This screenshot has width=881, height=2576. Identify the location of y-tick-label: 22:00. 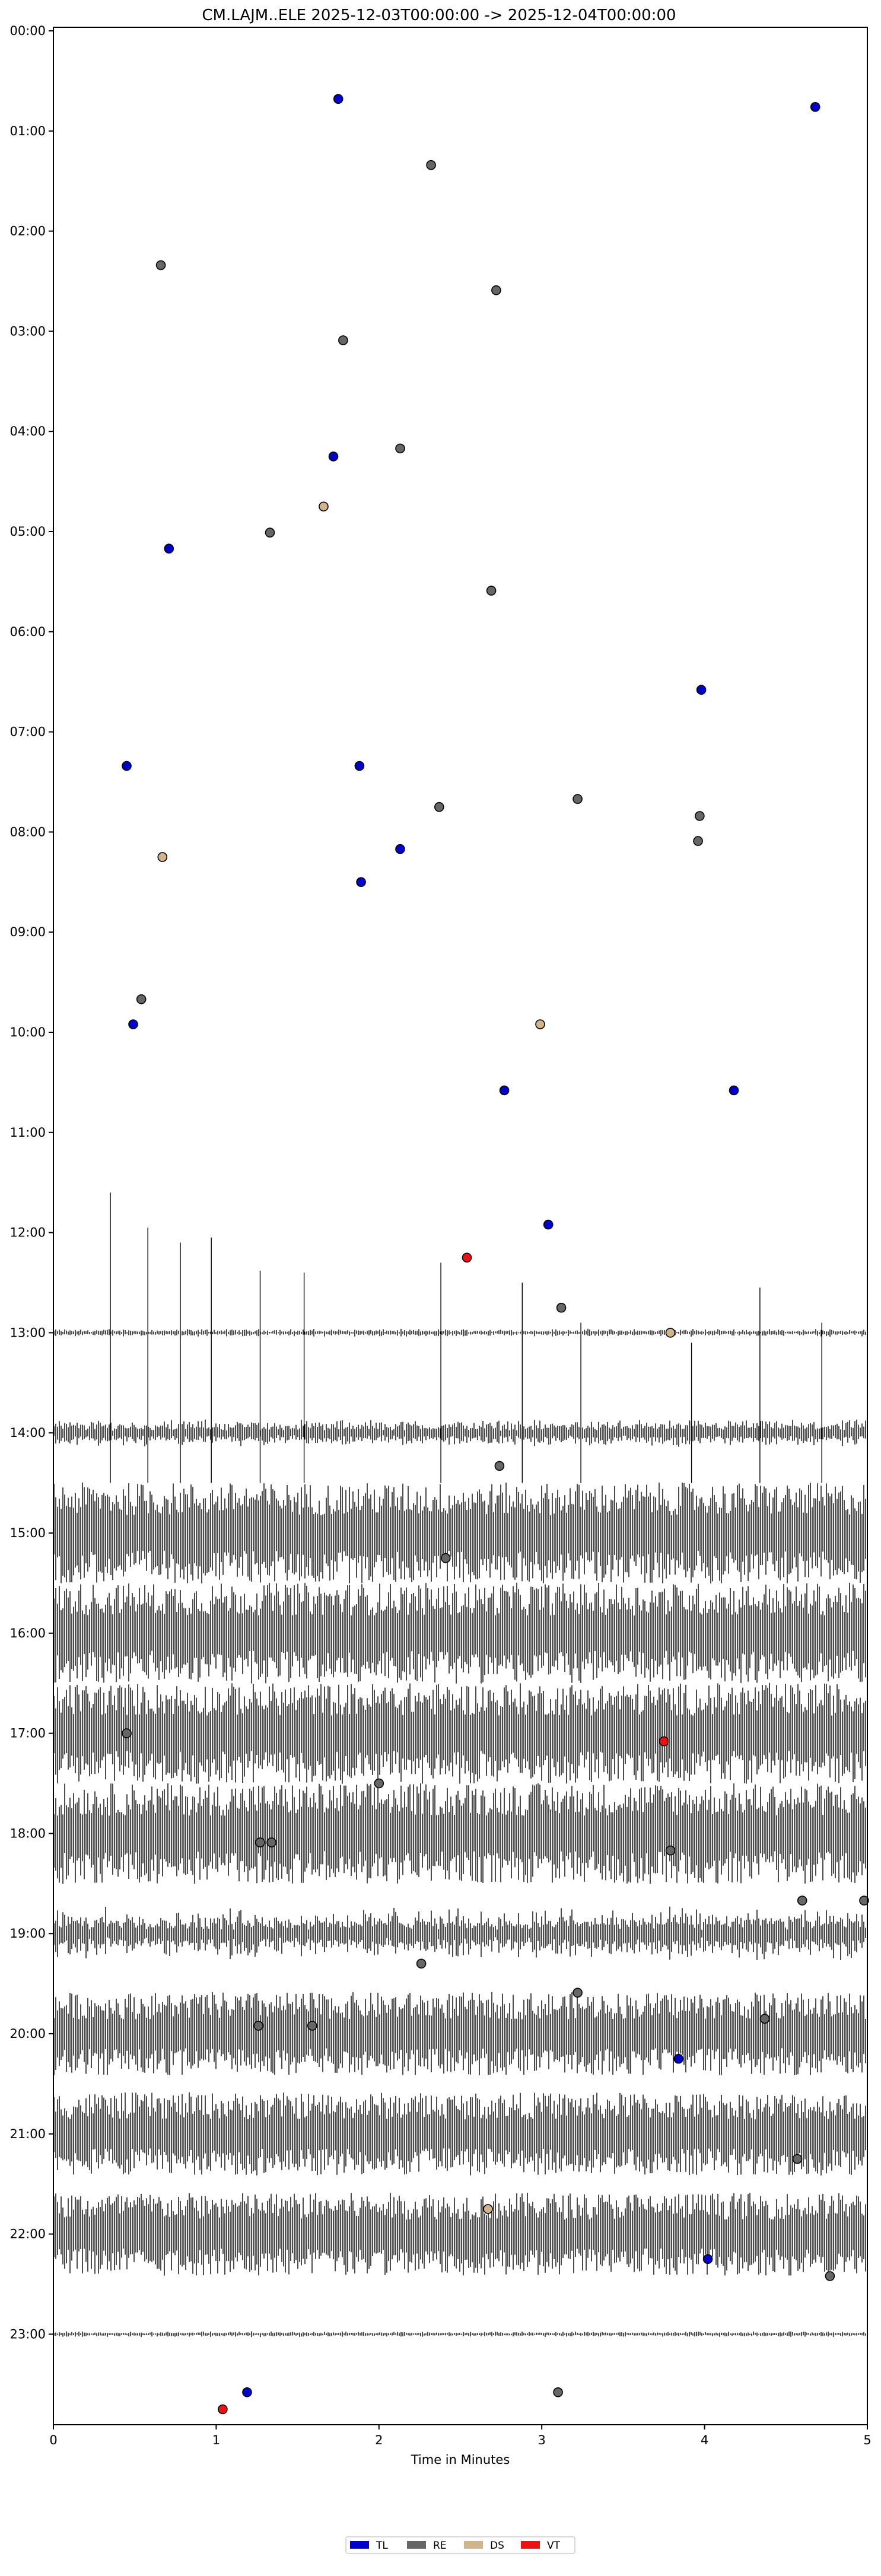
(27, 2234).